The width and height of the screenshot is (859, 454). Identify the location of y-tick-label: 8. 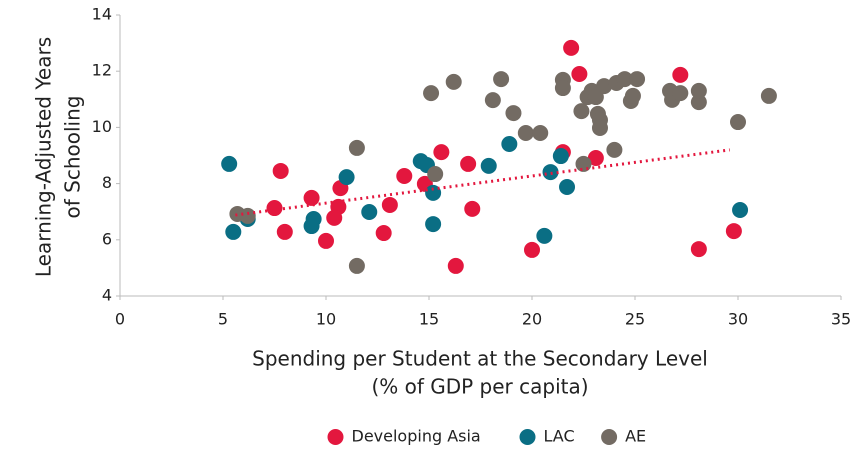
(107, 182).